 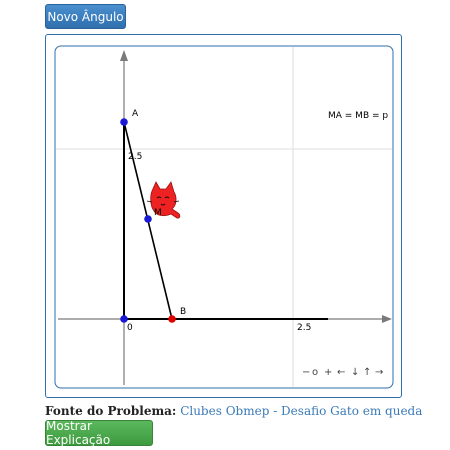 What do you see at coordinates (124, 55) in the screenshot?
I see `y-axis-arrow` at bounding box center [124, 55].